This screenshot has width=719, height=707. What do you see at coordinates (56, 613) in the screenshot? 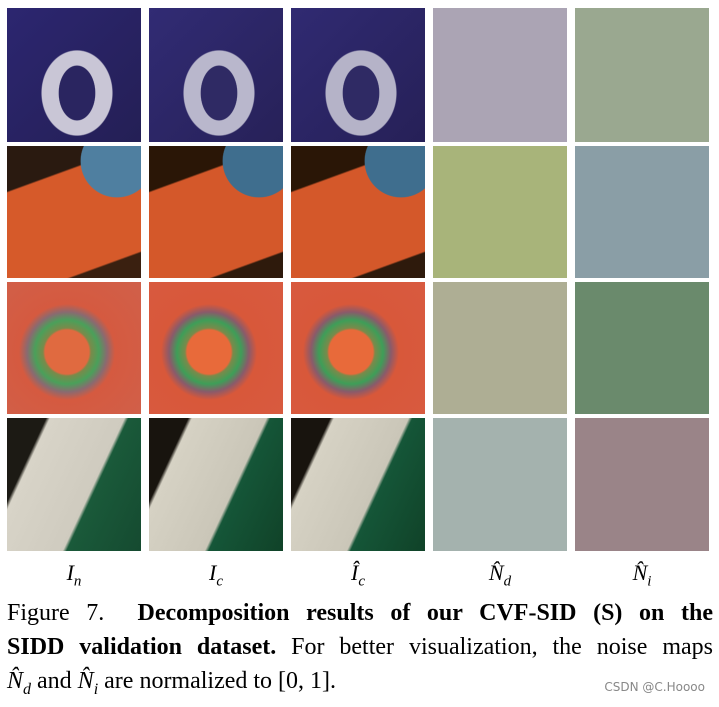
I see `figure-label: Figure 7.` at bounding box center [56, 613].